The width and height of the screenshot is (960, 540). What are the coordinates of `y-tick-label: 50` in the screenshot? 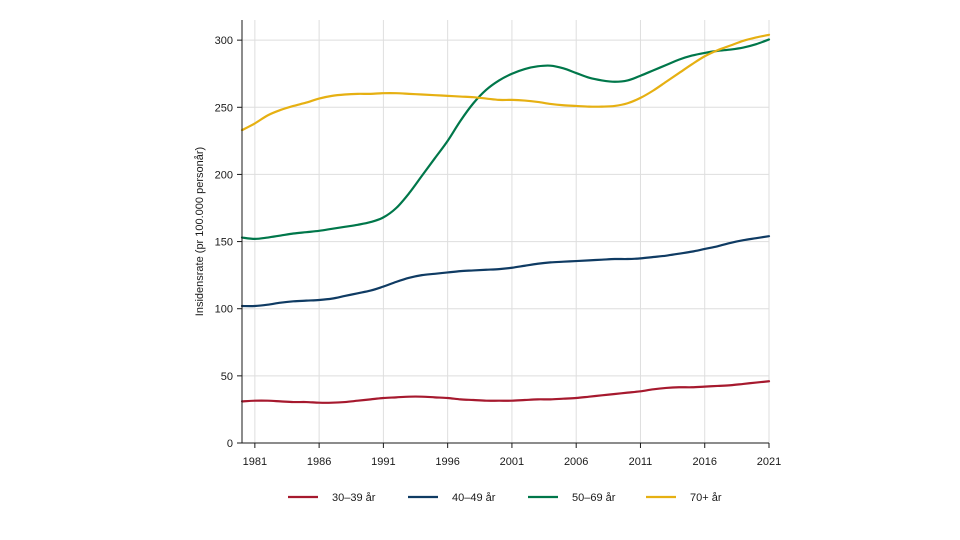 It's located at (227, 377).